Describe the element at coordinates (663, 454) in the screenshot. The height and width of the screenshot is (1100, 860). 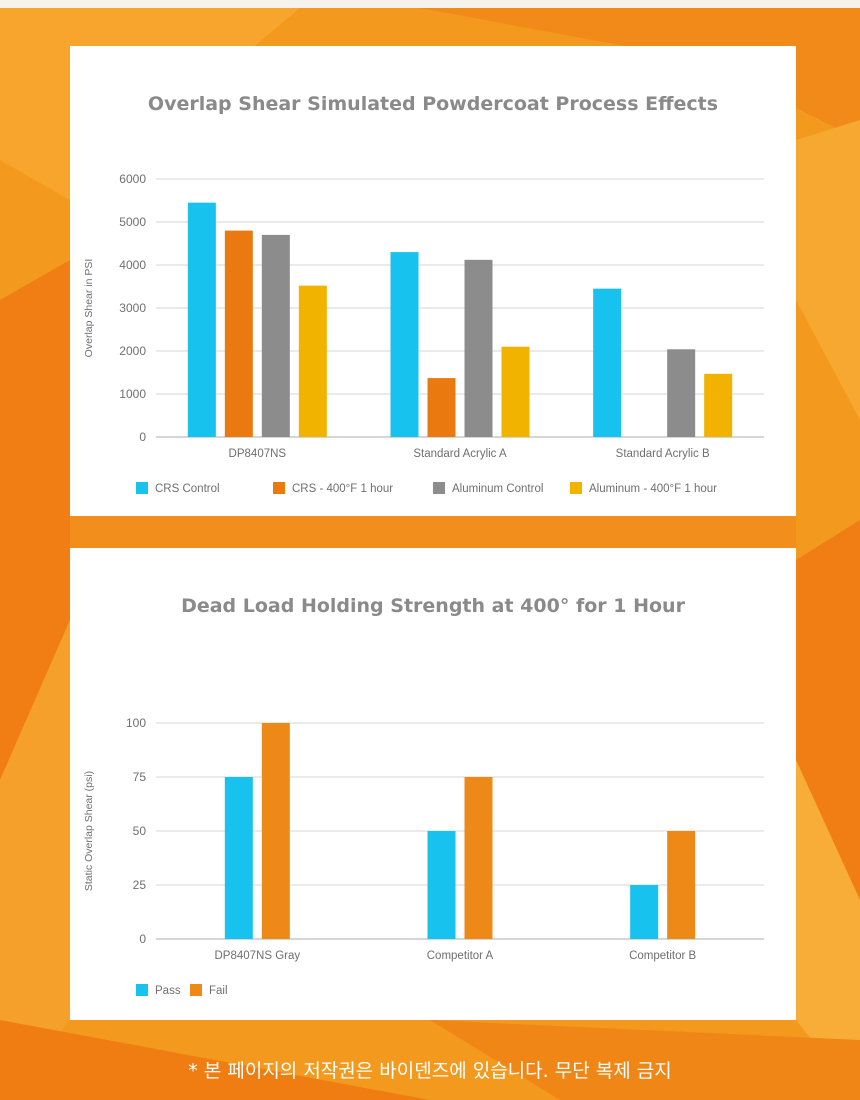
I see `category-label: Standard Acrylic B` at that location.